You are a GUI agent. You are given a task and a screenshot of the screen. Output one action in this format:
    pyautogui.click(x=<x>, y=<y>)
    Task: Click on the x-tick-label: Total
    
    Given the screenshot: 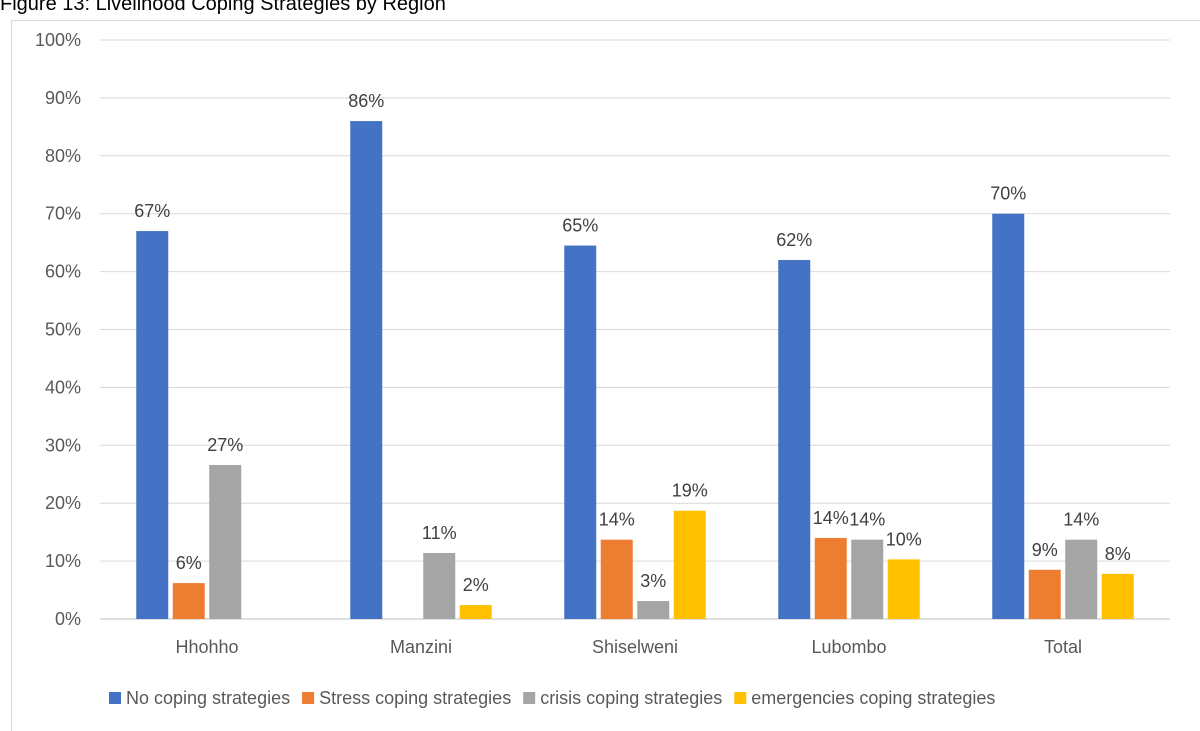 What is the action you would take?
    pyautogui.click(x=1063, y=647)
    